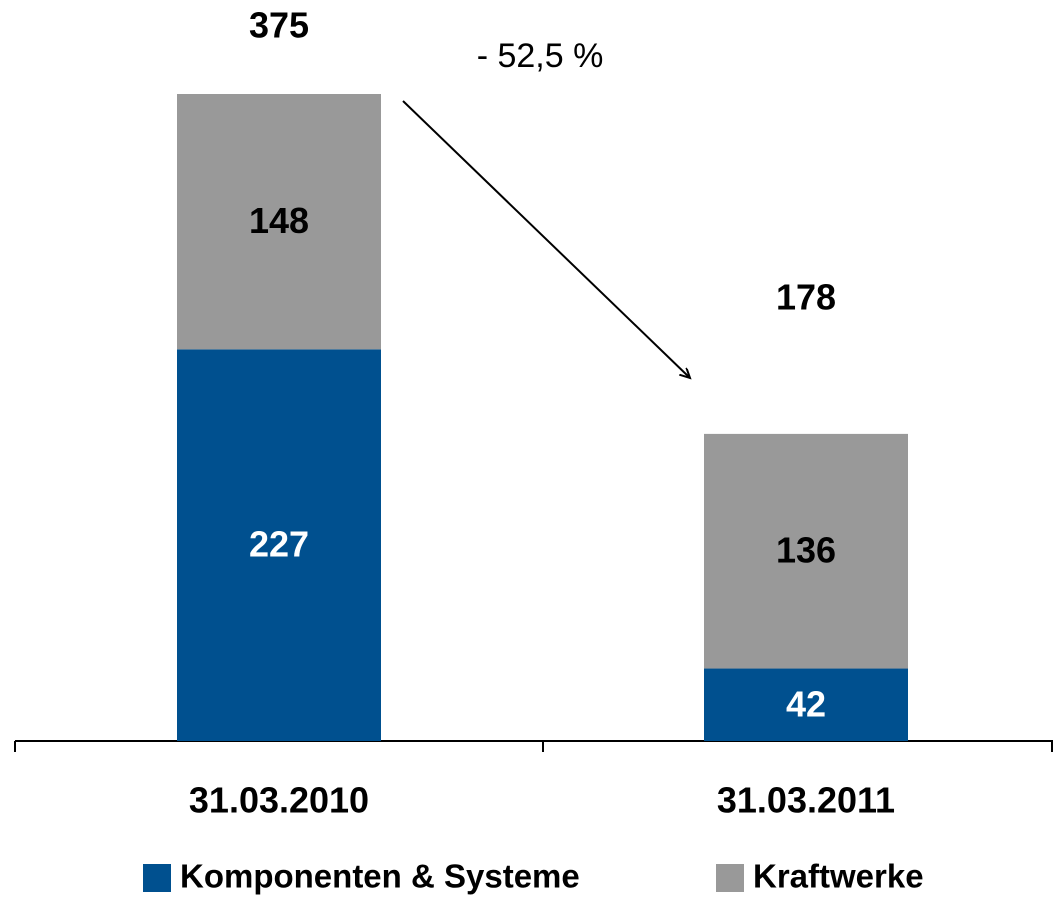  What do you see at coordinates (838, 876) in the screenshot?
I see `legend-label: Kraftwerke` at bounding box center [838, 876].